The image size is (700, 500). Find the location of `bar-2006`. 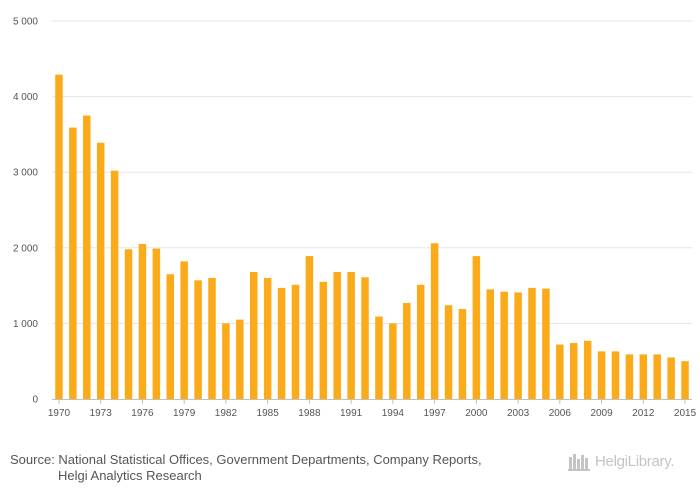

bar-2006 is located at coordinates (560, 371).